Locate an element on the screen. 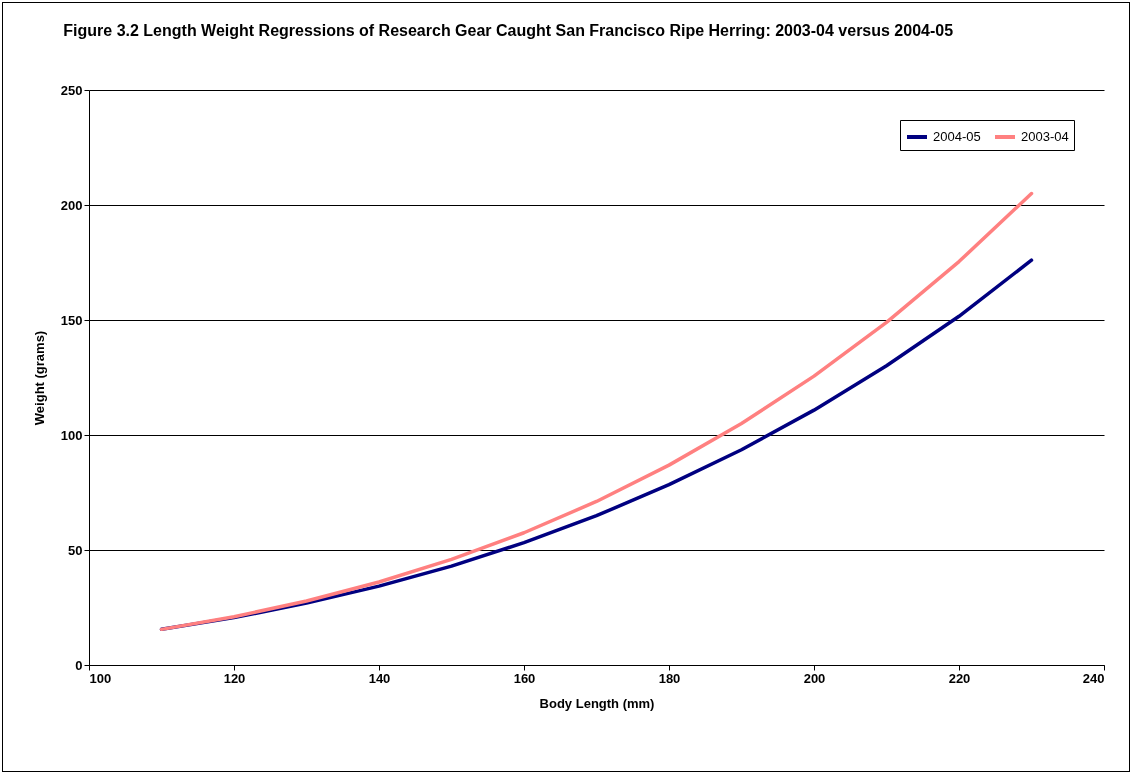  x-tick-label: 180 is located at coordinates (669, 678).